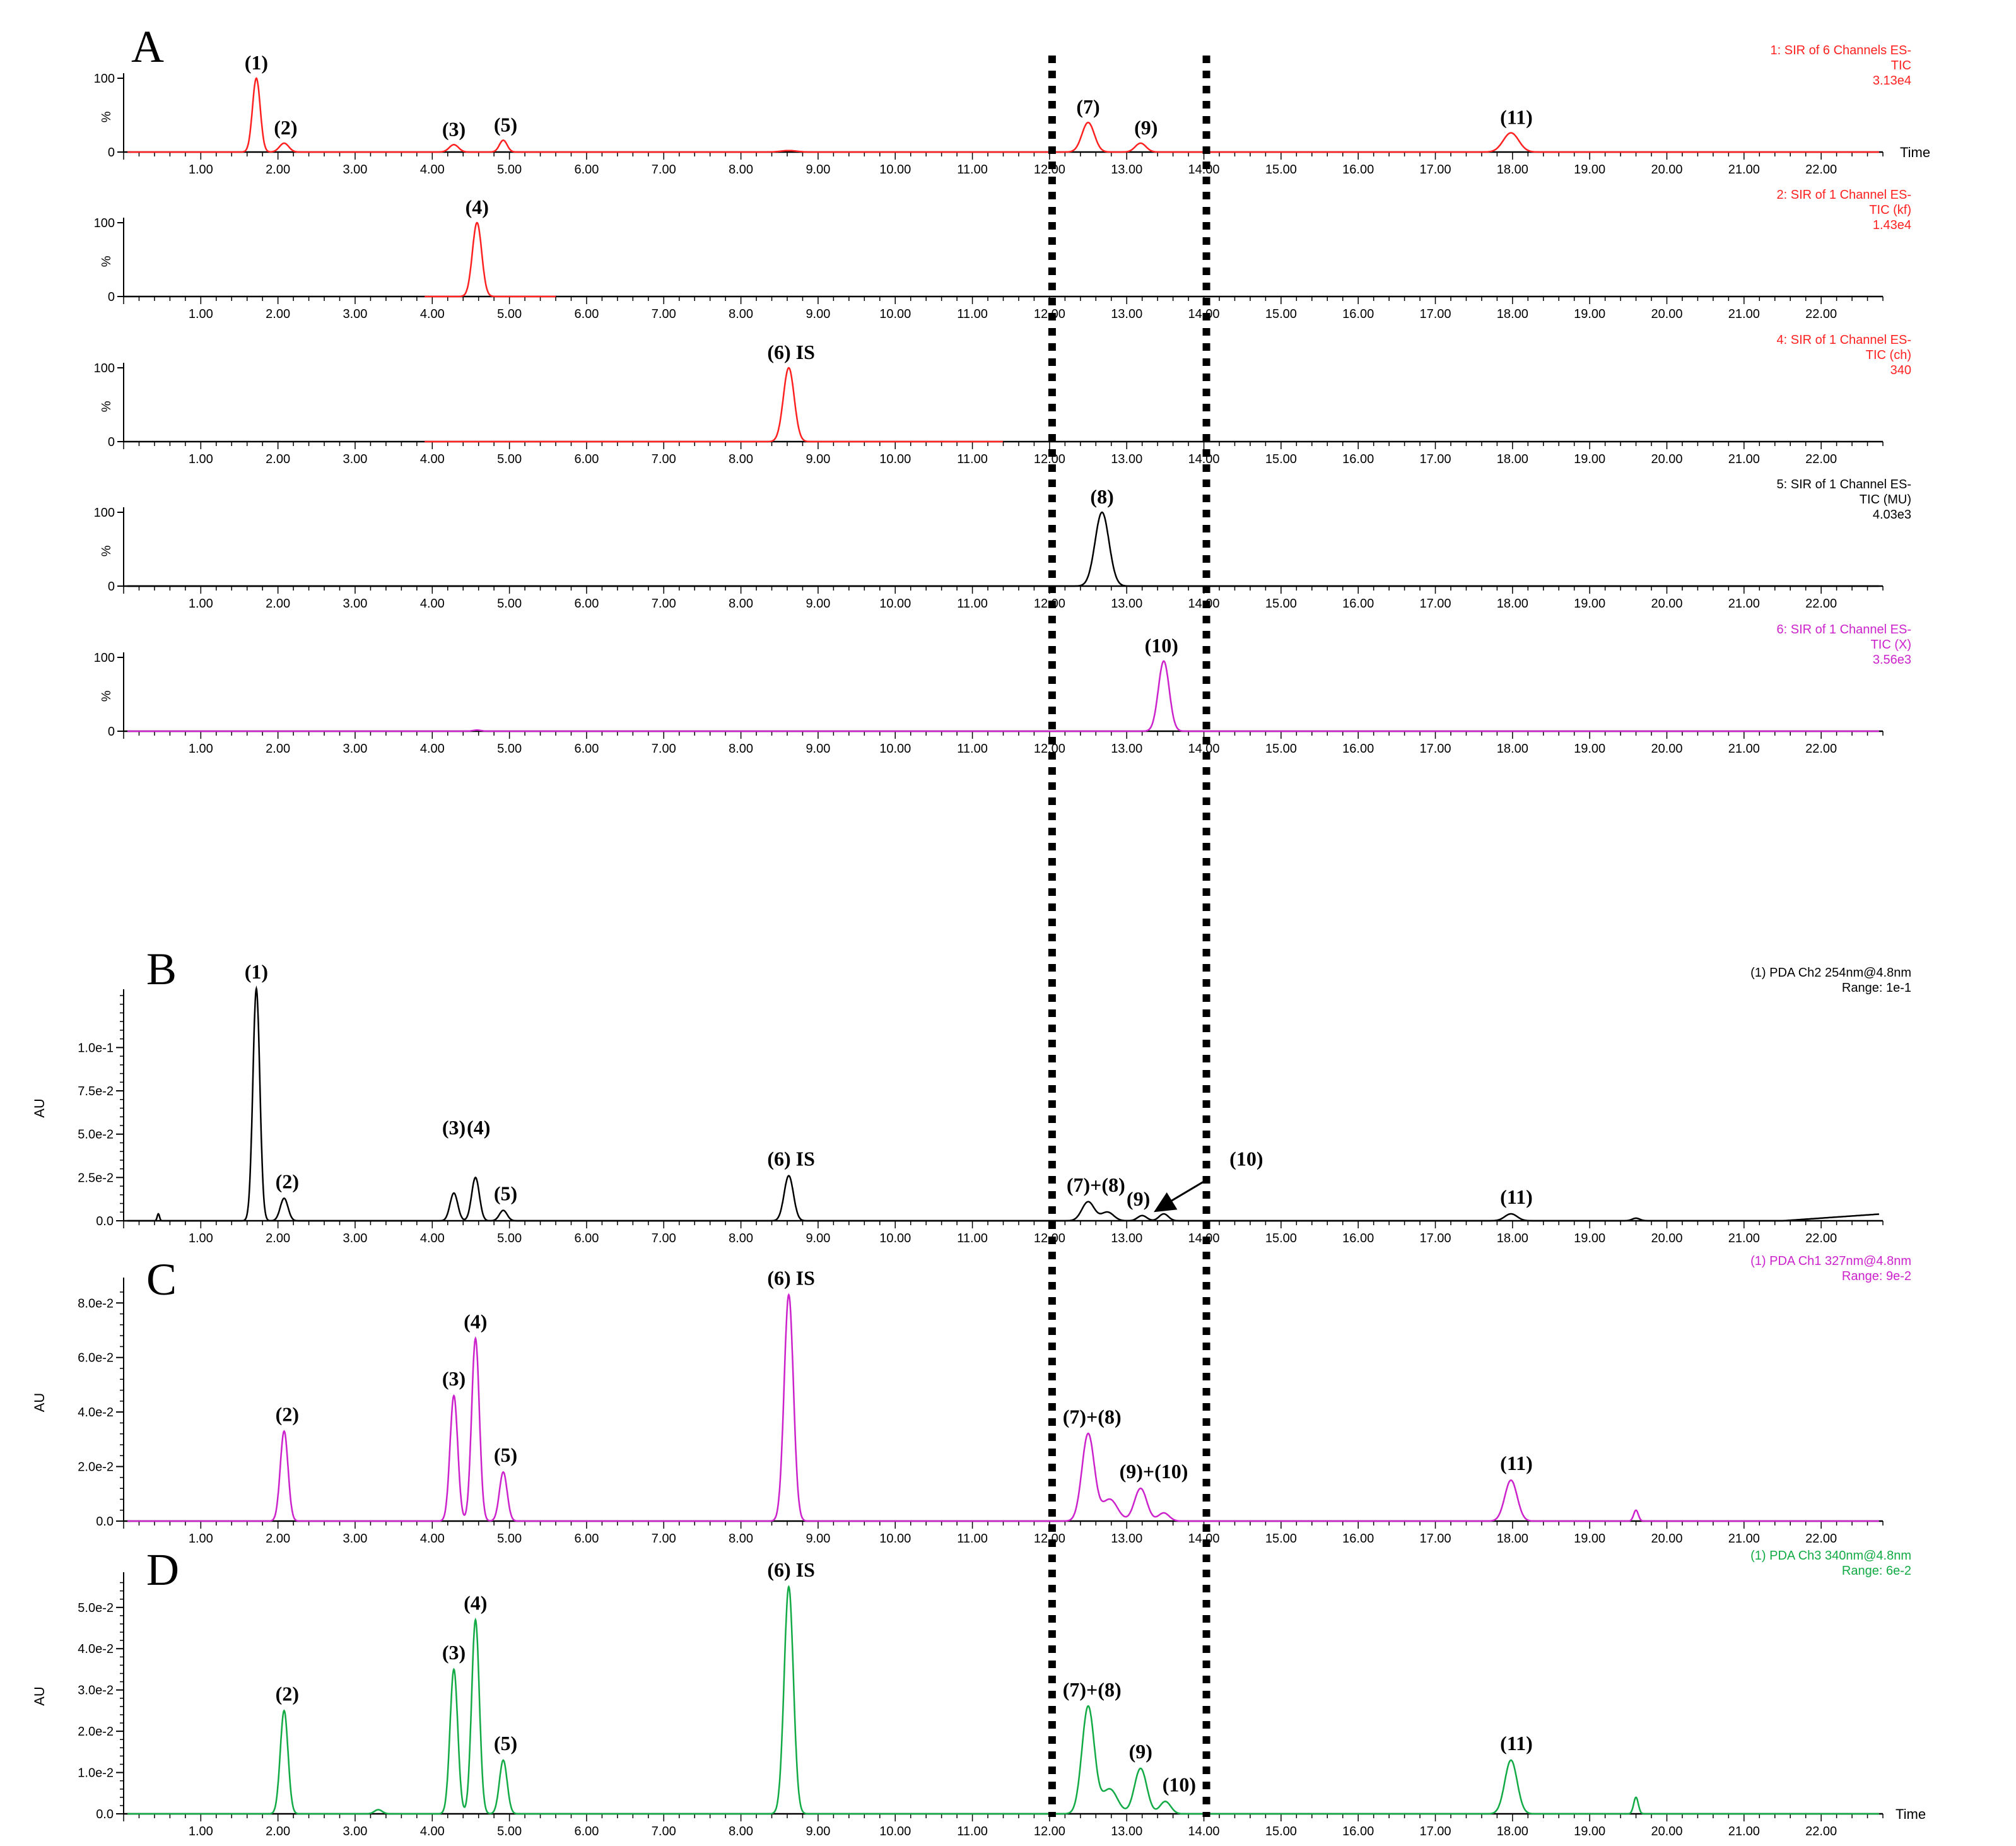 The height and width of the screenshot is (1846, 2016). Describe the element at coordinates (586, 459) in the screenshot. I see `panel-a-3-x-tick-label: 6.00` at that location.